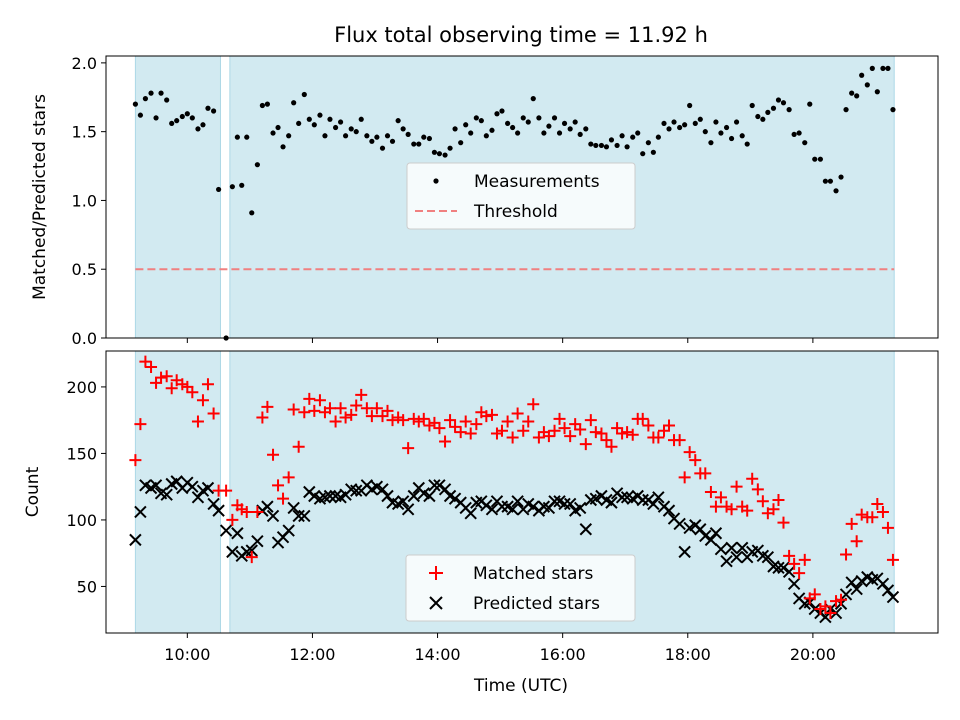 The height and width of the screenshot is (720, 960). Describe the element at coordinates (515, 212) in the screenshot. I see `legend-threshold-label: Threshold` at that location.